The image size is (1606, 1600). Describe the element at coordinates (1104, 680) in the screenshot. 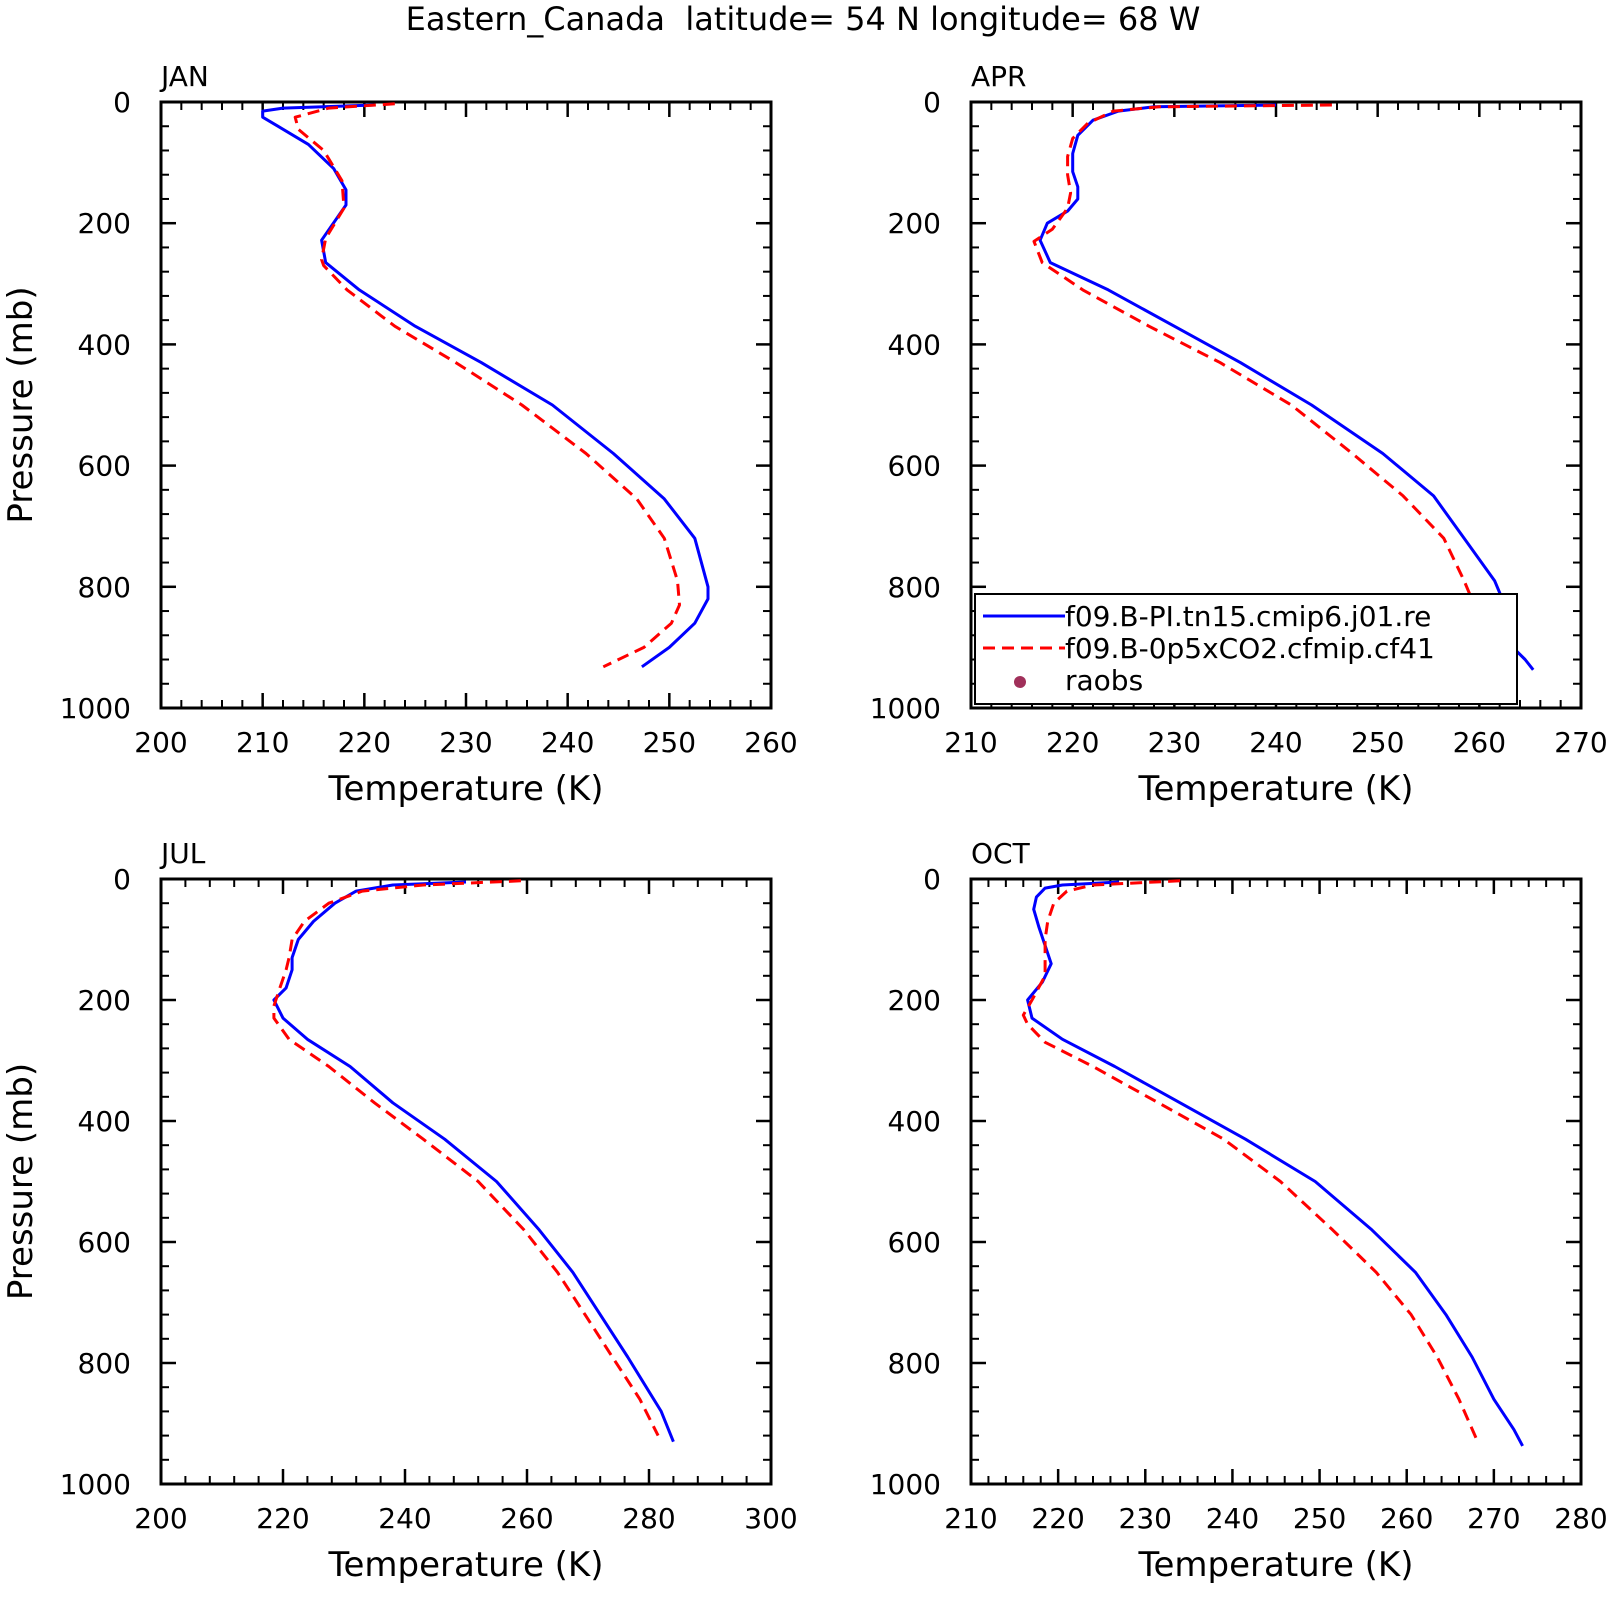

I see `legend-label: raobs` at that location.